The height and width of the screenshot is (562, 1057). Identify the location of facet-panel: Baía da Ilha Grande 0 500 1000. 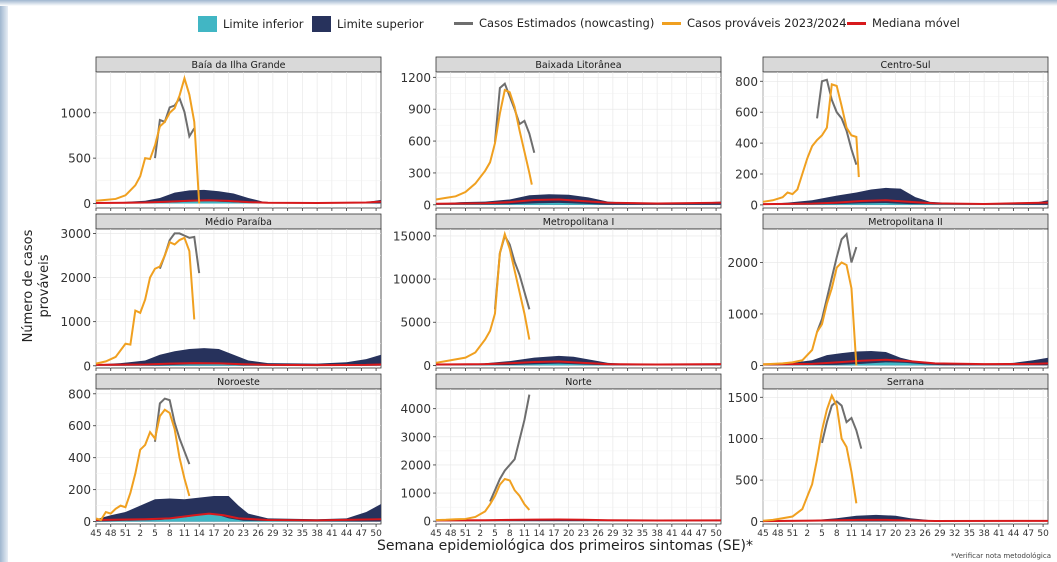
(221, 133).